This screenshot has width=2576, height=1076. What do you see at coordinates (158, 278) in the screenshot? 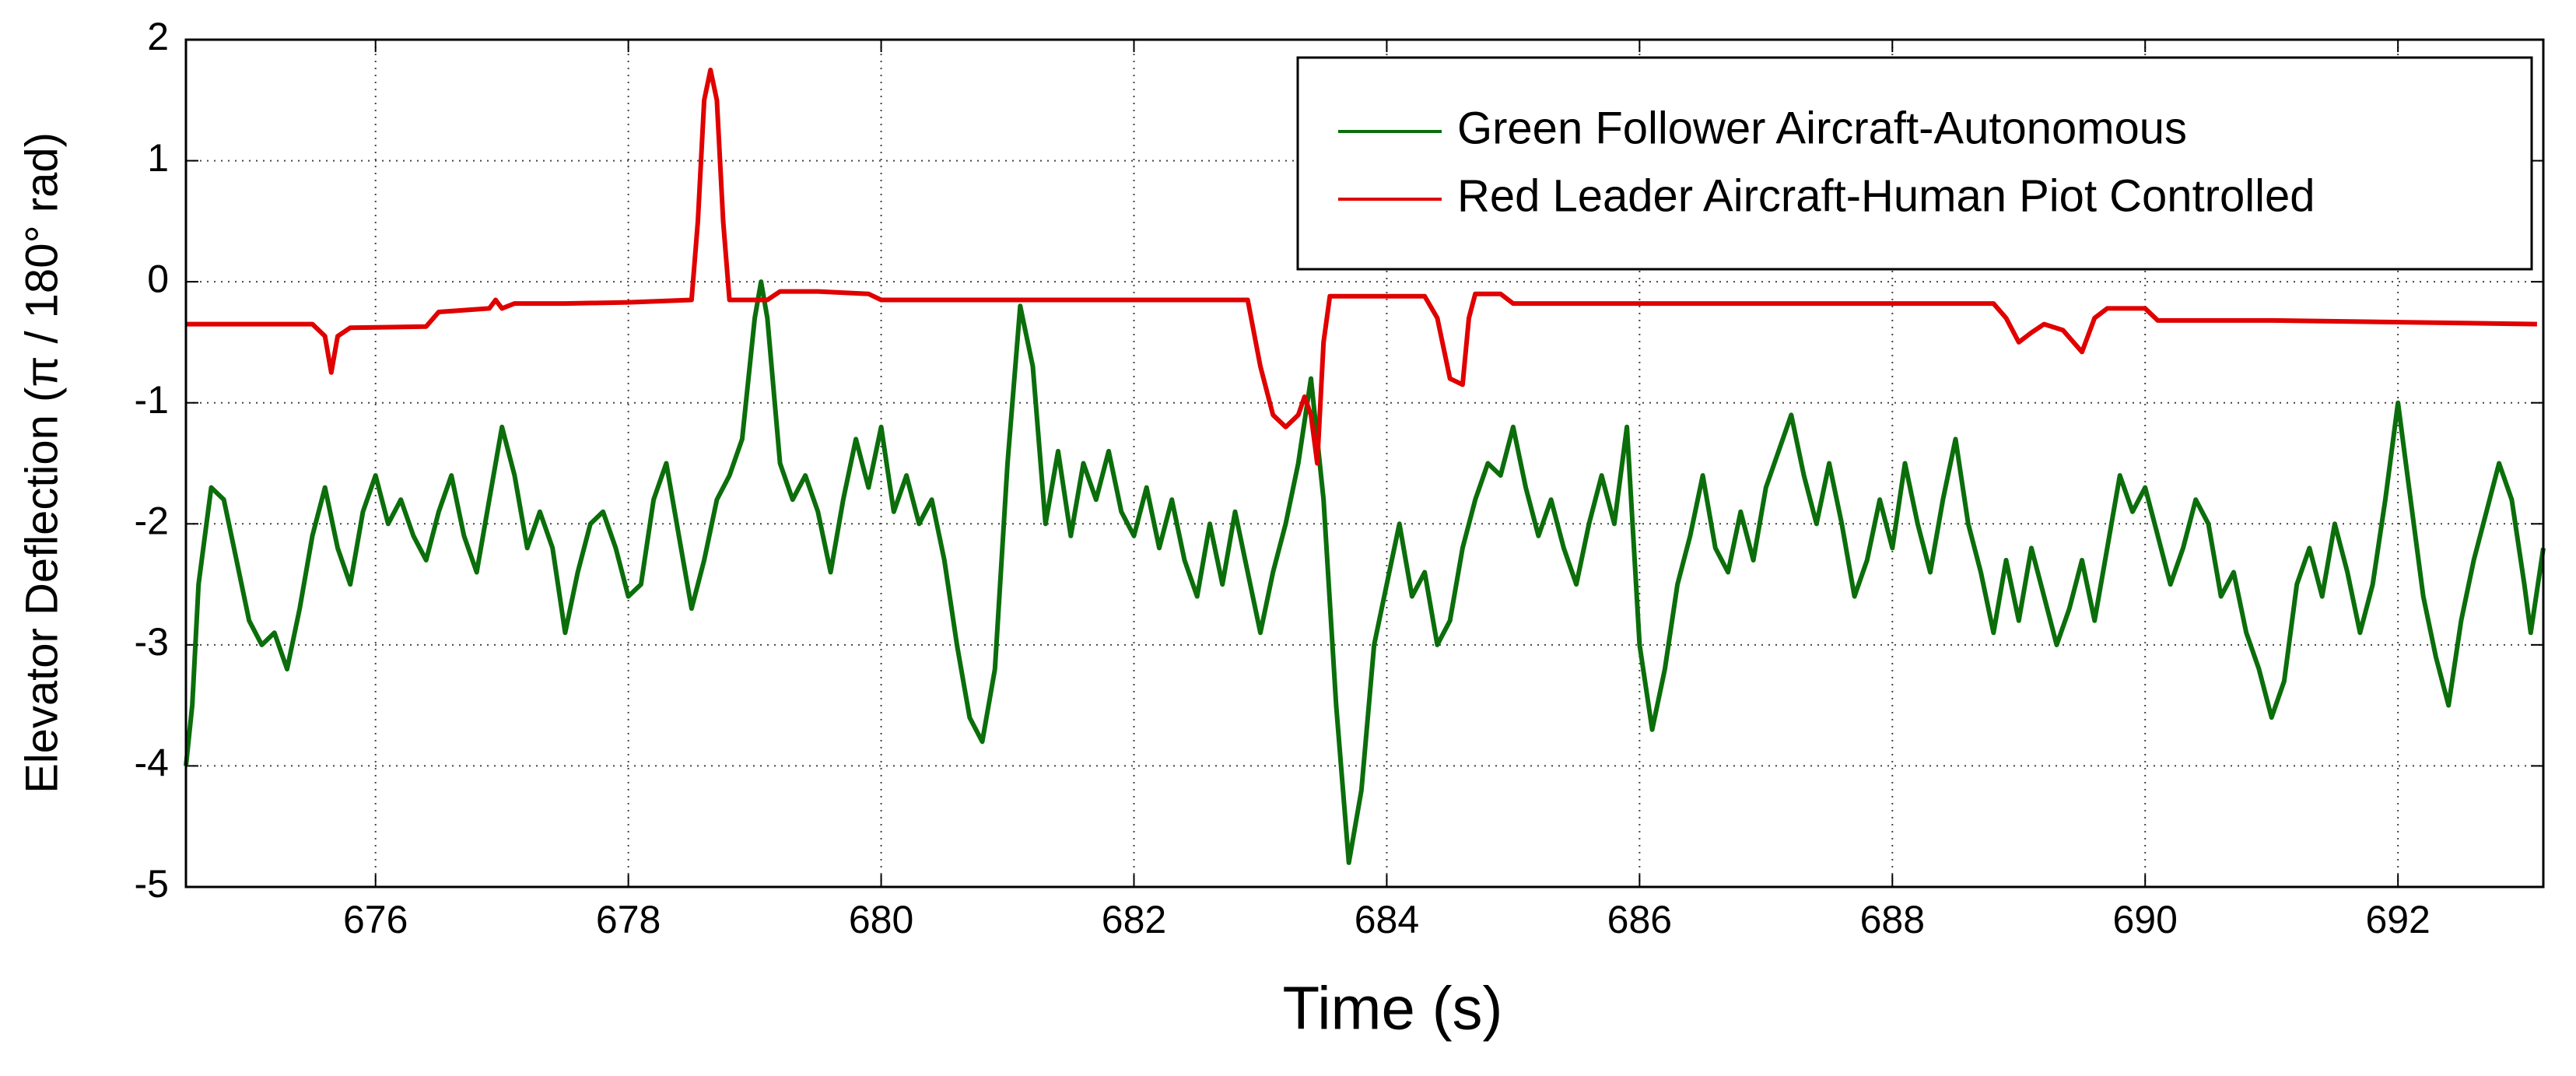
I see `y-tick-label: 0` at bounding box center [158, 278].